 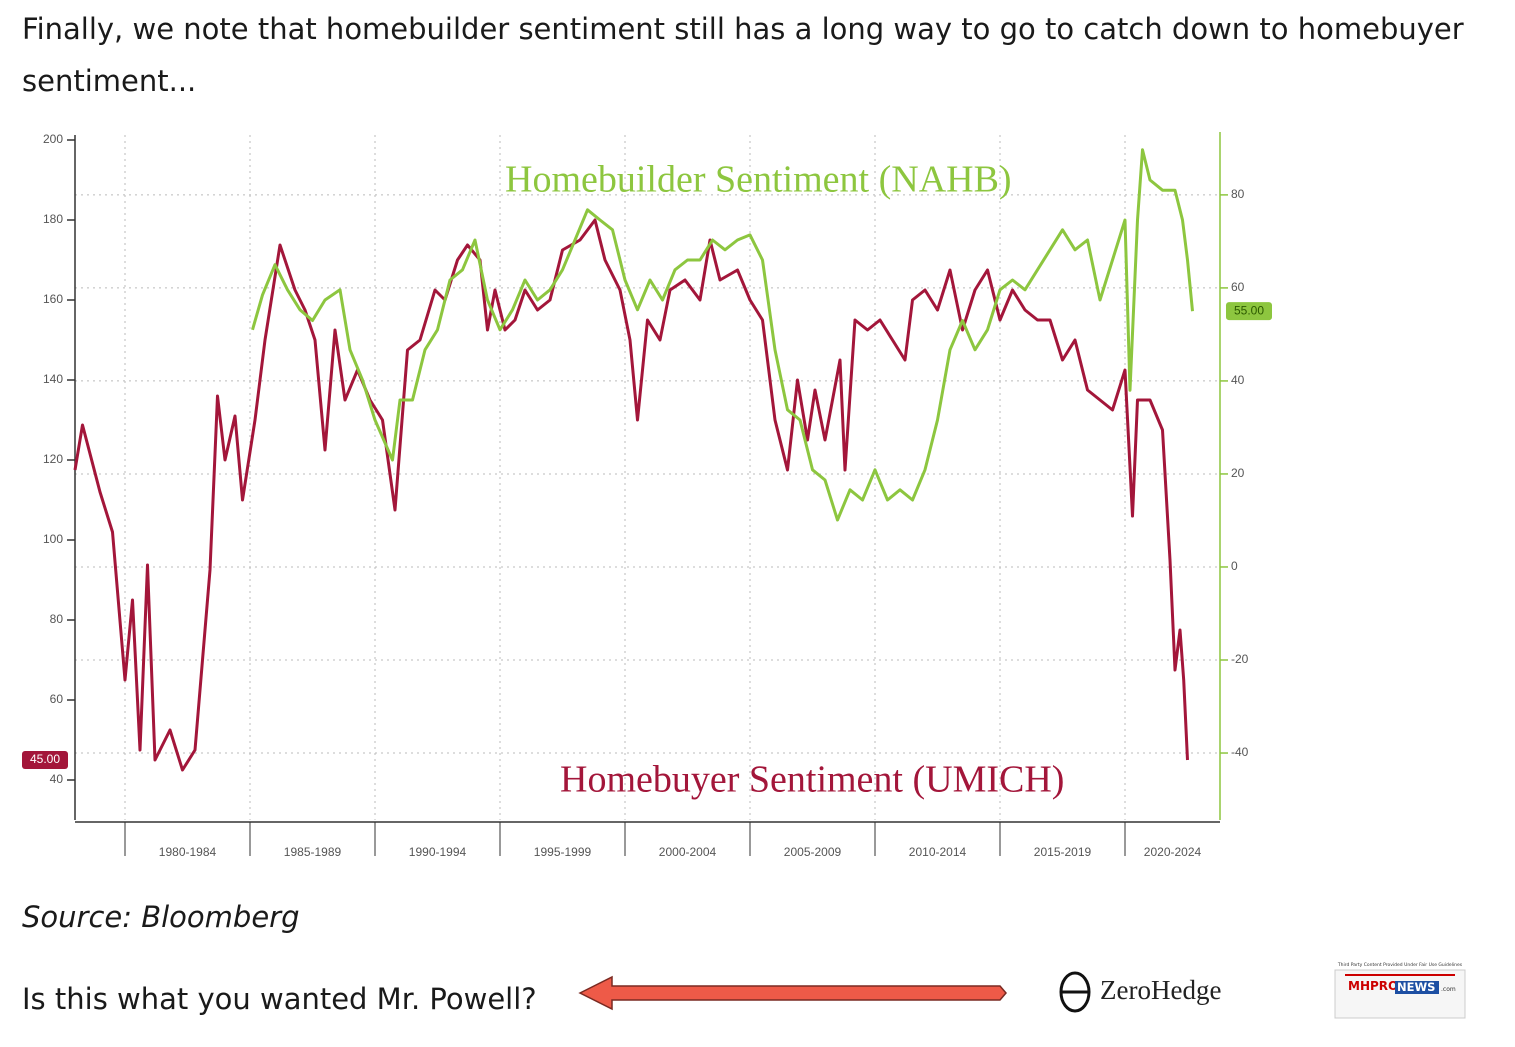 I want to click on y-tick-label: 80, so click(x=57, y=619).